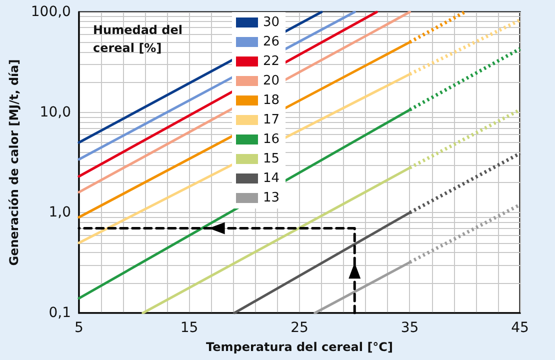  What do you see at coordinates (79, 328) in the screenshot?
I see `x-tick-label: 5` at bounding box center [79, 328].